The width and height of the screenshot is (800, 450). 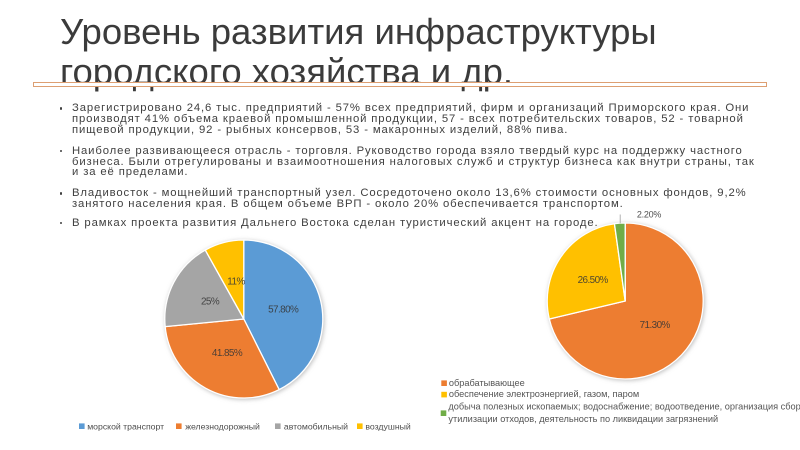 What do you see at coordinates (655, 325) in the screenshot?
I see `svg-text: 71.30%` at bounding box center [655, 325].